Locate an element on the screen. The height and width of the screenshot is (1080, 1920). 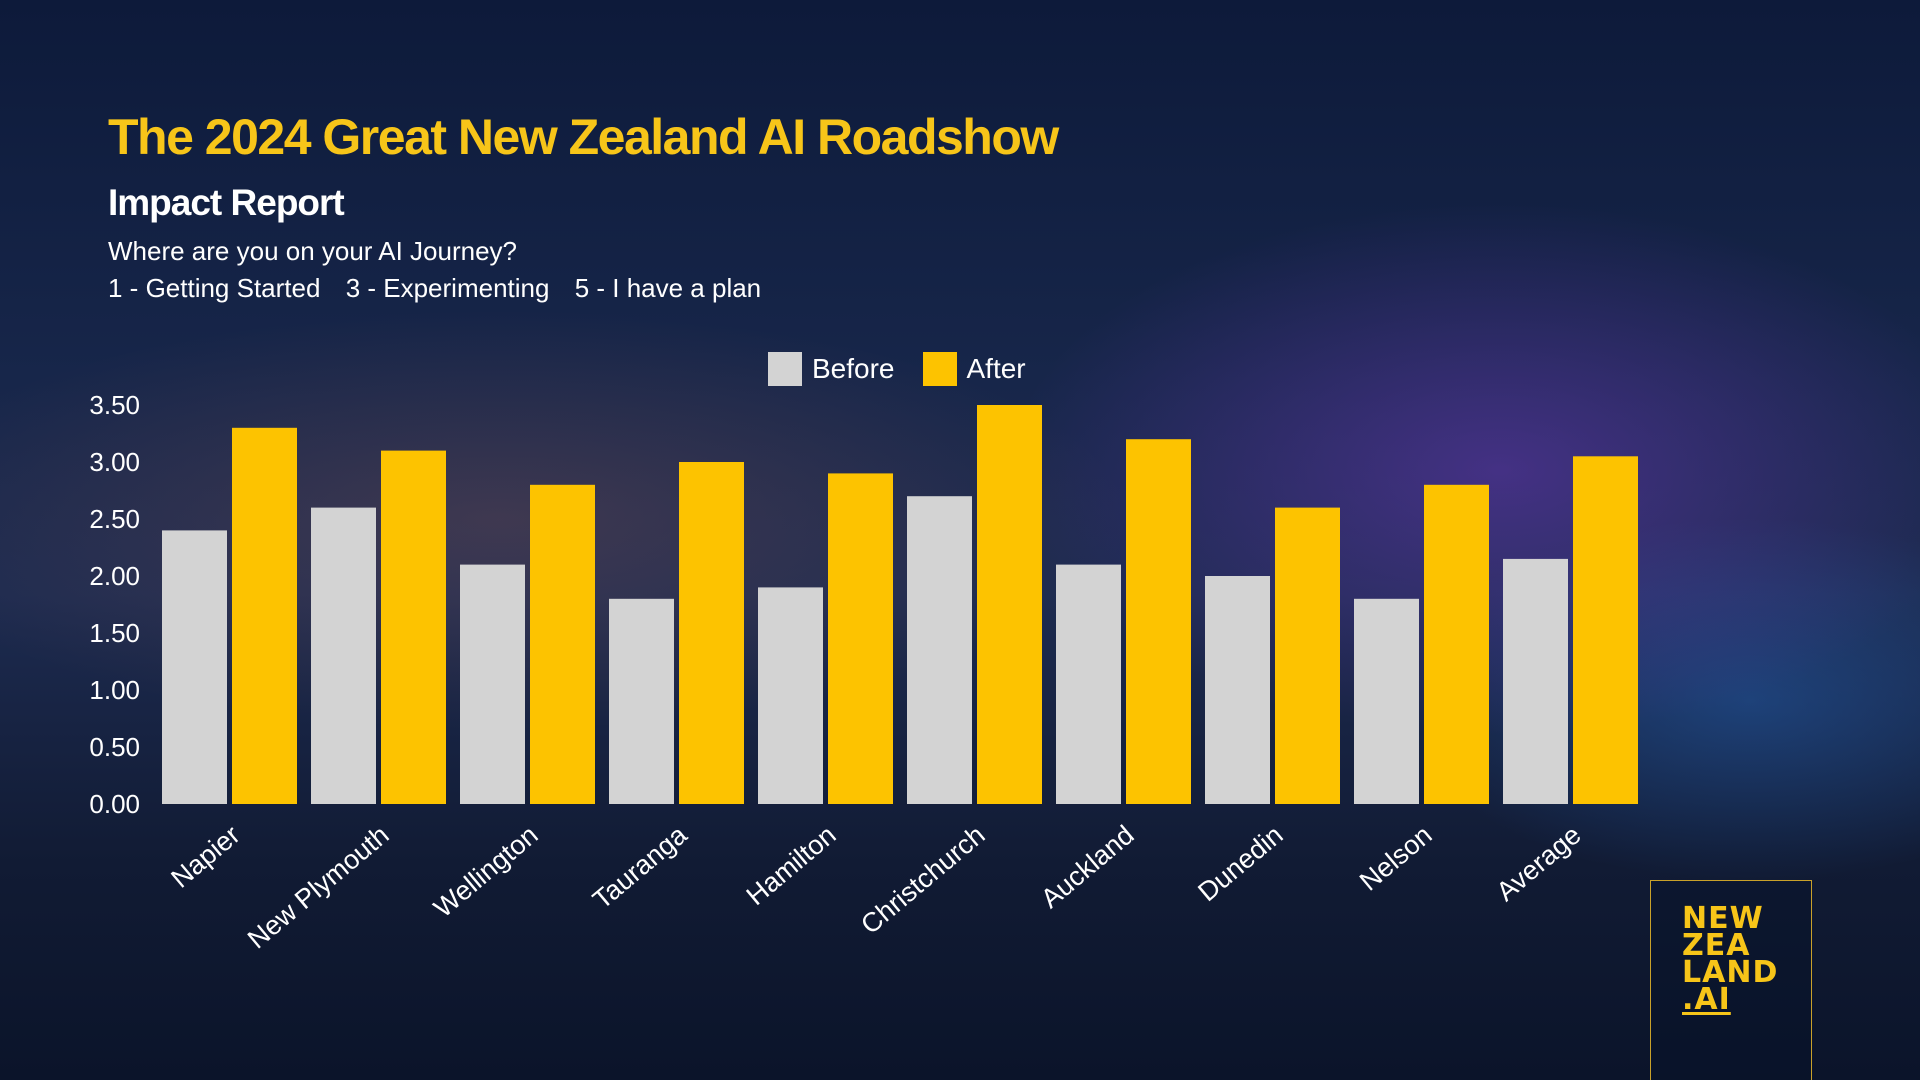
logo: NEW ZEA LAND .AI is located at coordinates (1731, 980).